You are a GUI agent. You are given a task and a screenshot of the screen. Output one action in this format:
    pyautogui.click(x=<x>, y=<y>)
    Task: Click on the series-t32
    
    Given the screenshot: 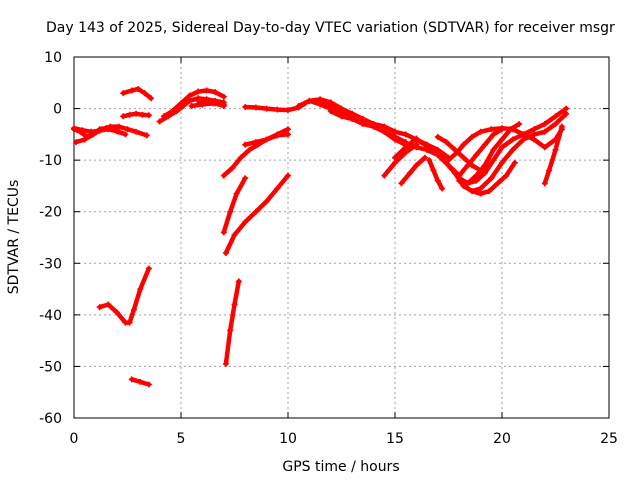 What is the action you would take?
    pyautogui.click(x=480, y=152)
    